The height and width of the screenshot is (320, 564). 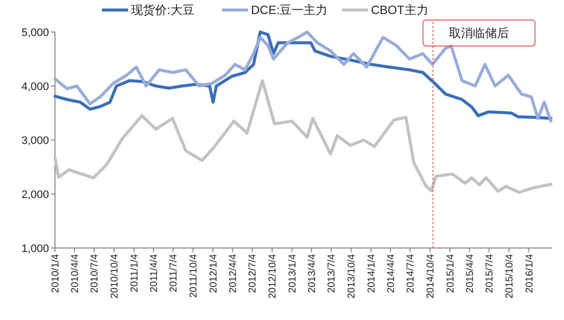 What do you see at coordinates (372, 273) in the screenshot?
I see `x-tick-label: 2014/1/4` at bounding box center [372, 273].